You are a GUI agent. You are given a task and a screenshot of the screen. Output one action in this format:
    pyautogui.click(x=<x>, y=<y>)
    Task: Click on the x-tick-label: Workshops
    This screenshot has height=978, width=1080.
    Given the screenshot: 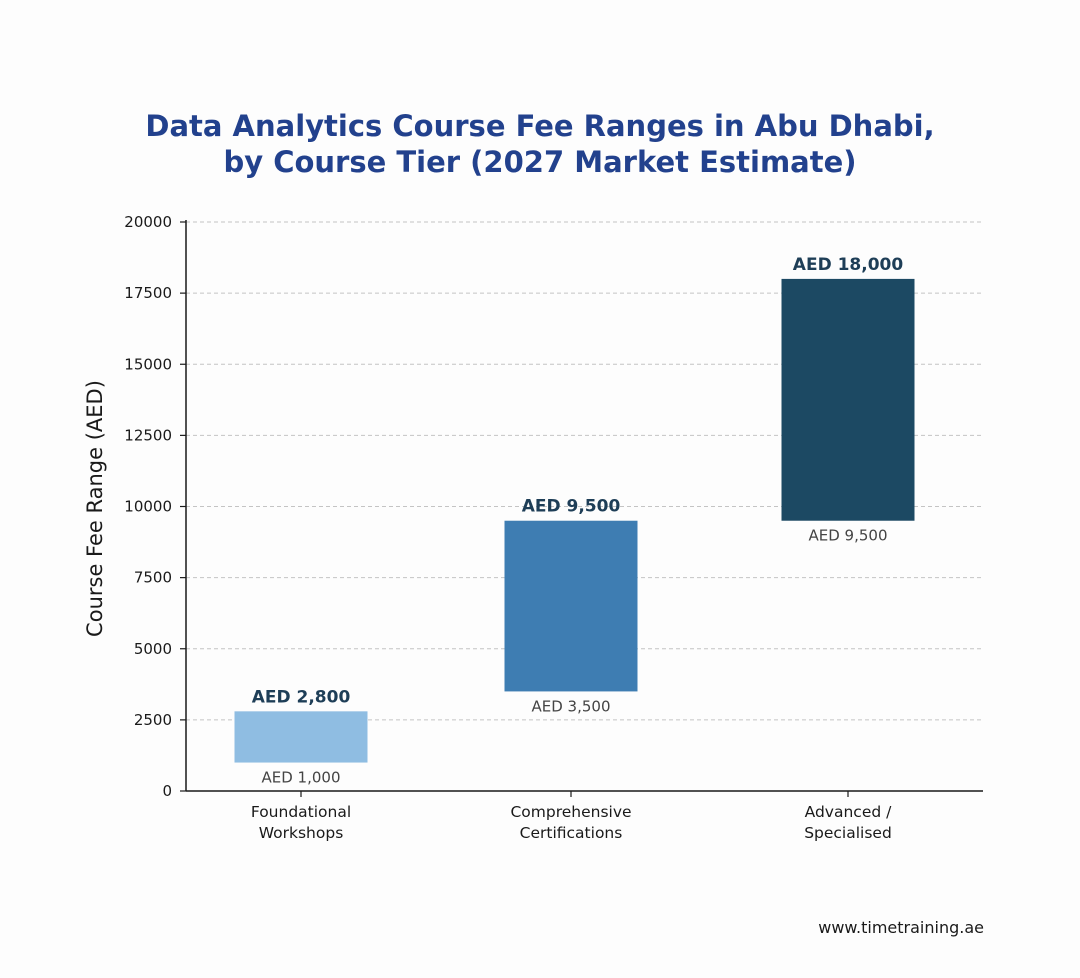 What is the action you would take?
    pyautogui.click(x=301, y=833)
    